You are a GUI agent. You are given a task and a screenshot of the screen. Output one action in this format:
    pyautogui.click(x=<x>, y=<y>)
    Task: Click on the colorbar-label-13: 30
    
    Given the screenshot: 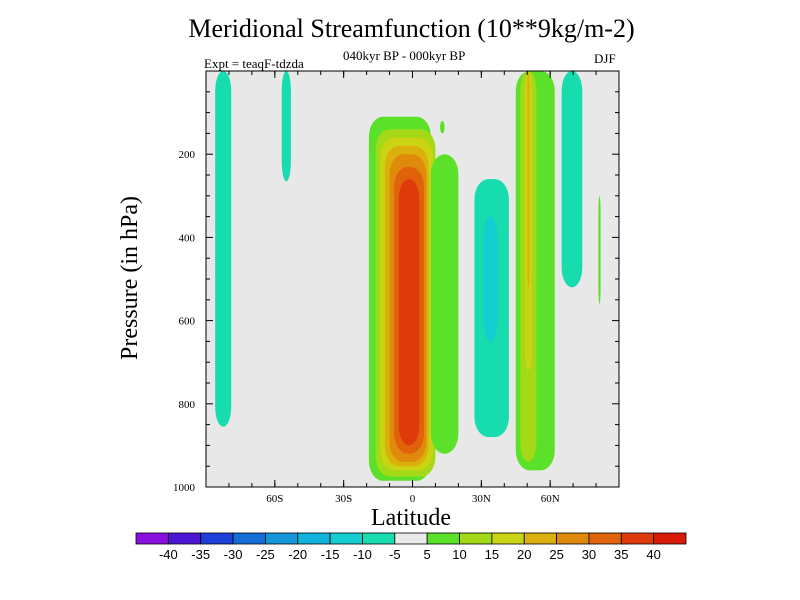 What is the action you would take?
    pyautogui.click(x=589, y=554)
    